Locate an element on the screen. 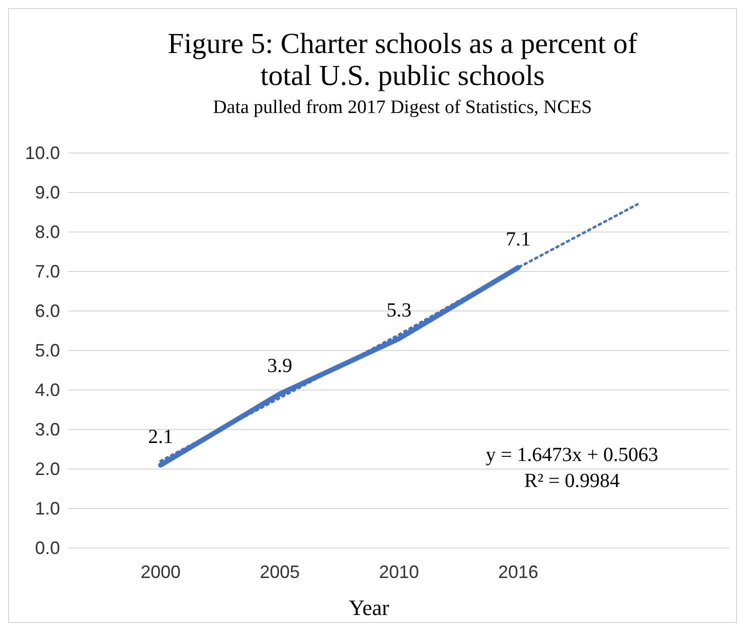 This screenshot has width=745, height=631. y-tick-label: 7.0 is located at coordinates (47, 272).